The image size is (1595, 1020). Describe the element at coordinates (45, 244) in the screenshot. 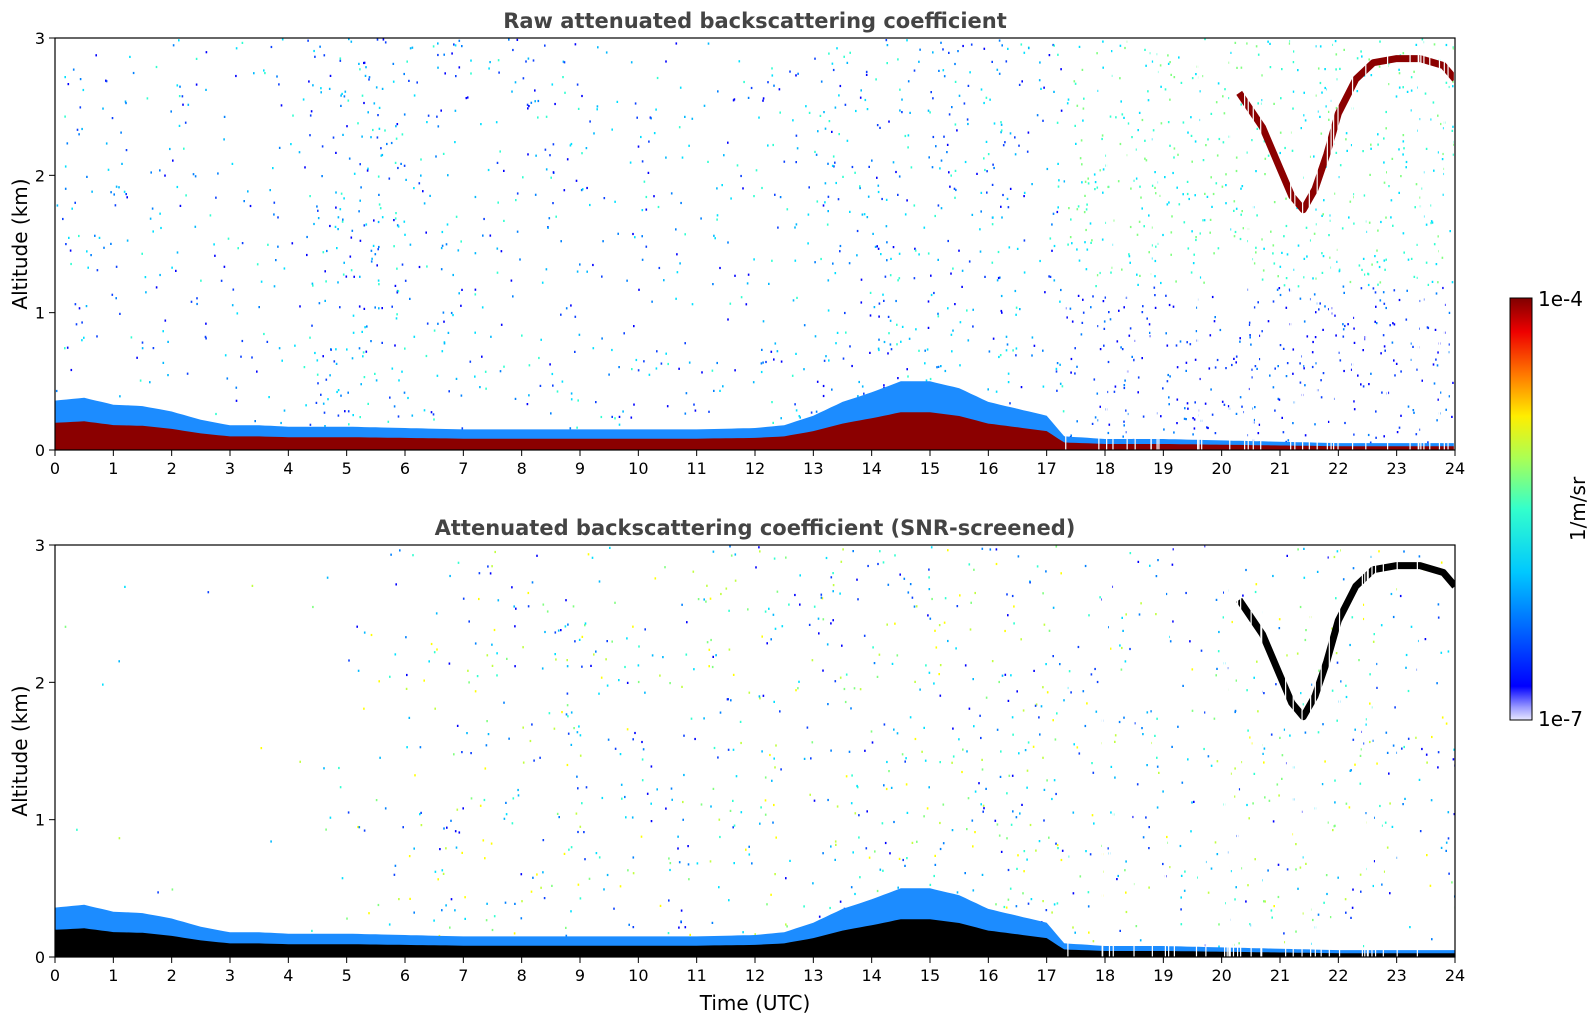

I see `panel1-y-ticks: 0 1 2 3` at that location.